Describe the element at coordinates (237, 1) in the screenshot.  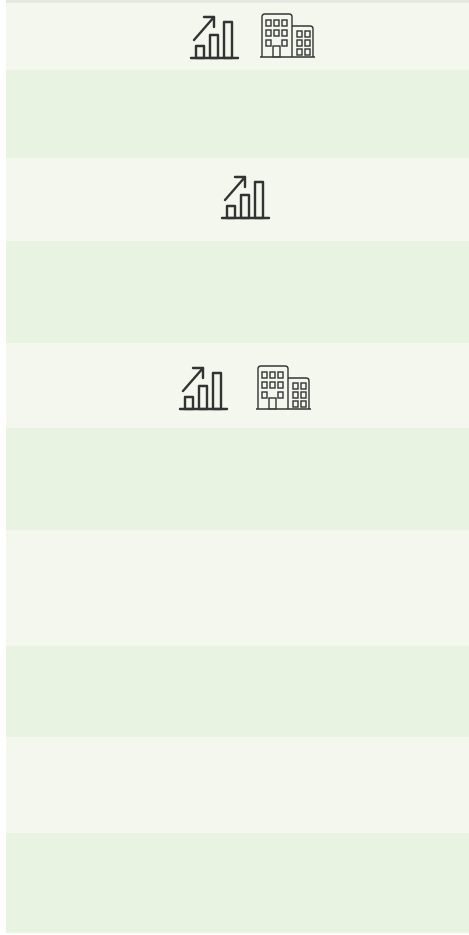
I see `top-edge` at that location.